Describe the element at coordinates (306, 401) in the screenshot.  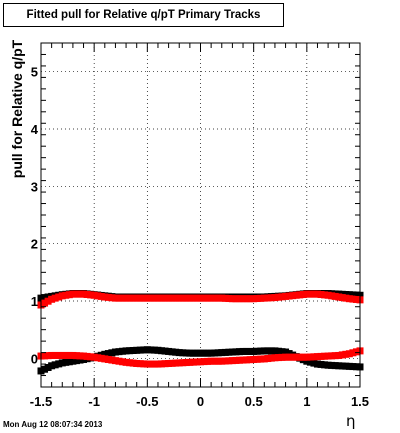
I see `x-tick-label-5: 1` at that location.